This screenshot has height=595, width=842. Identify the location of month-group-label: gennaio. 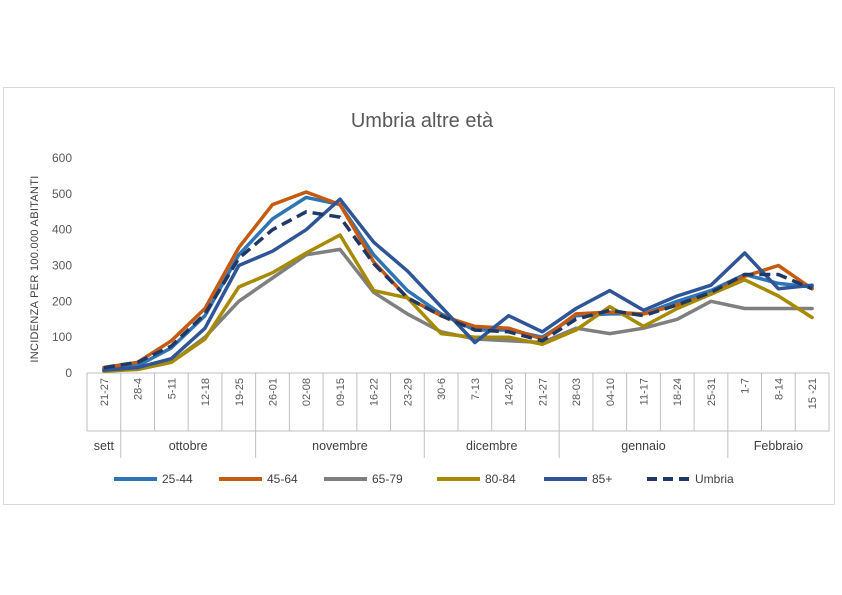
(643, 446).